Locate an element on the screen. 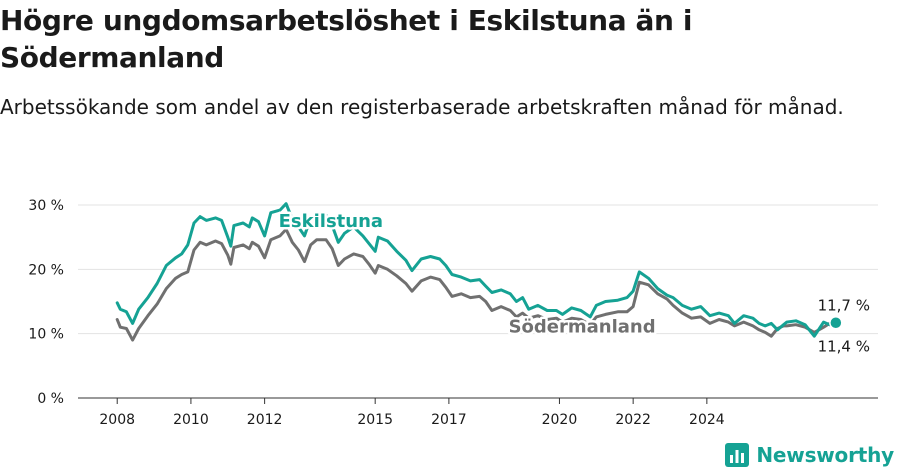  y-tick-label: 30 % is located at coordinates (46, 206).